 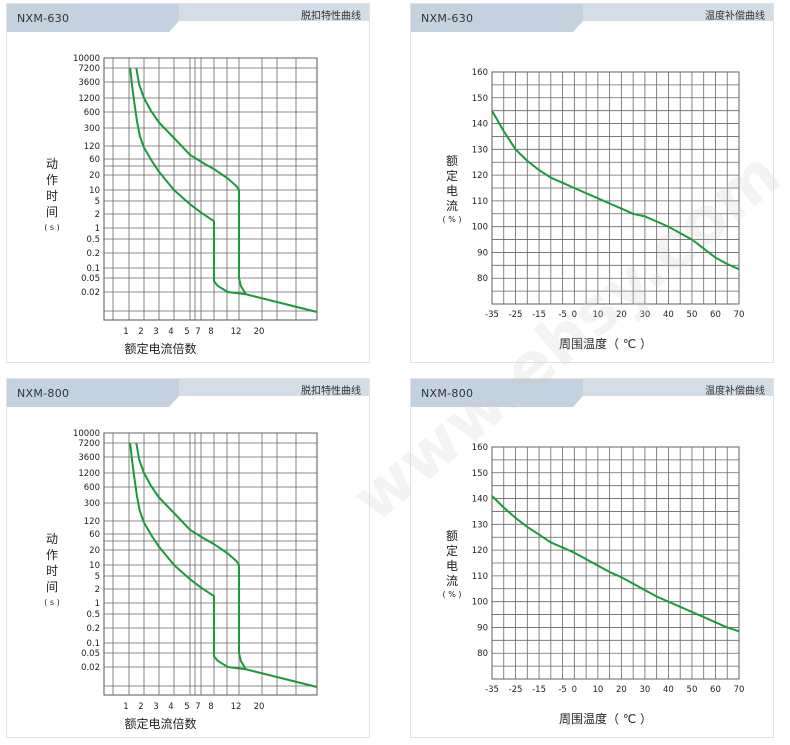 What do you see at coordinates (482, 654) in the screenshot?
I see `y-tick-label: 80` at bounding box center [482, 654].